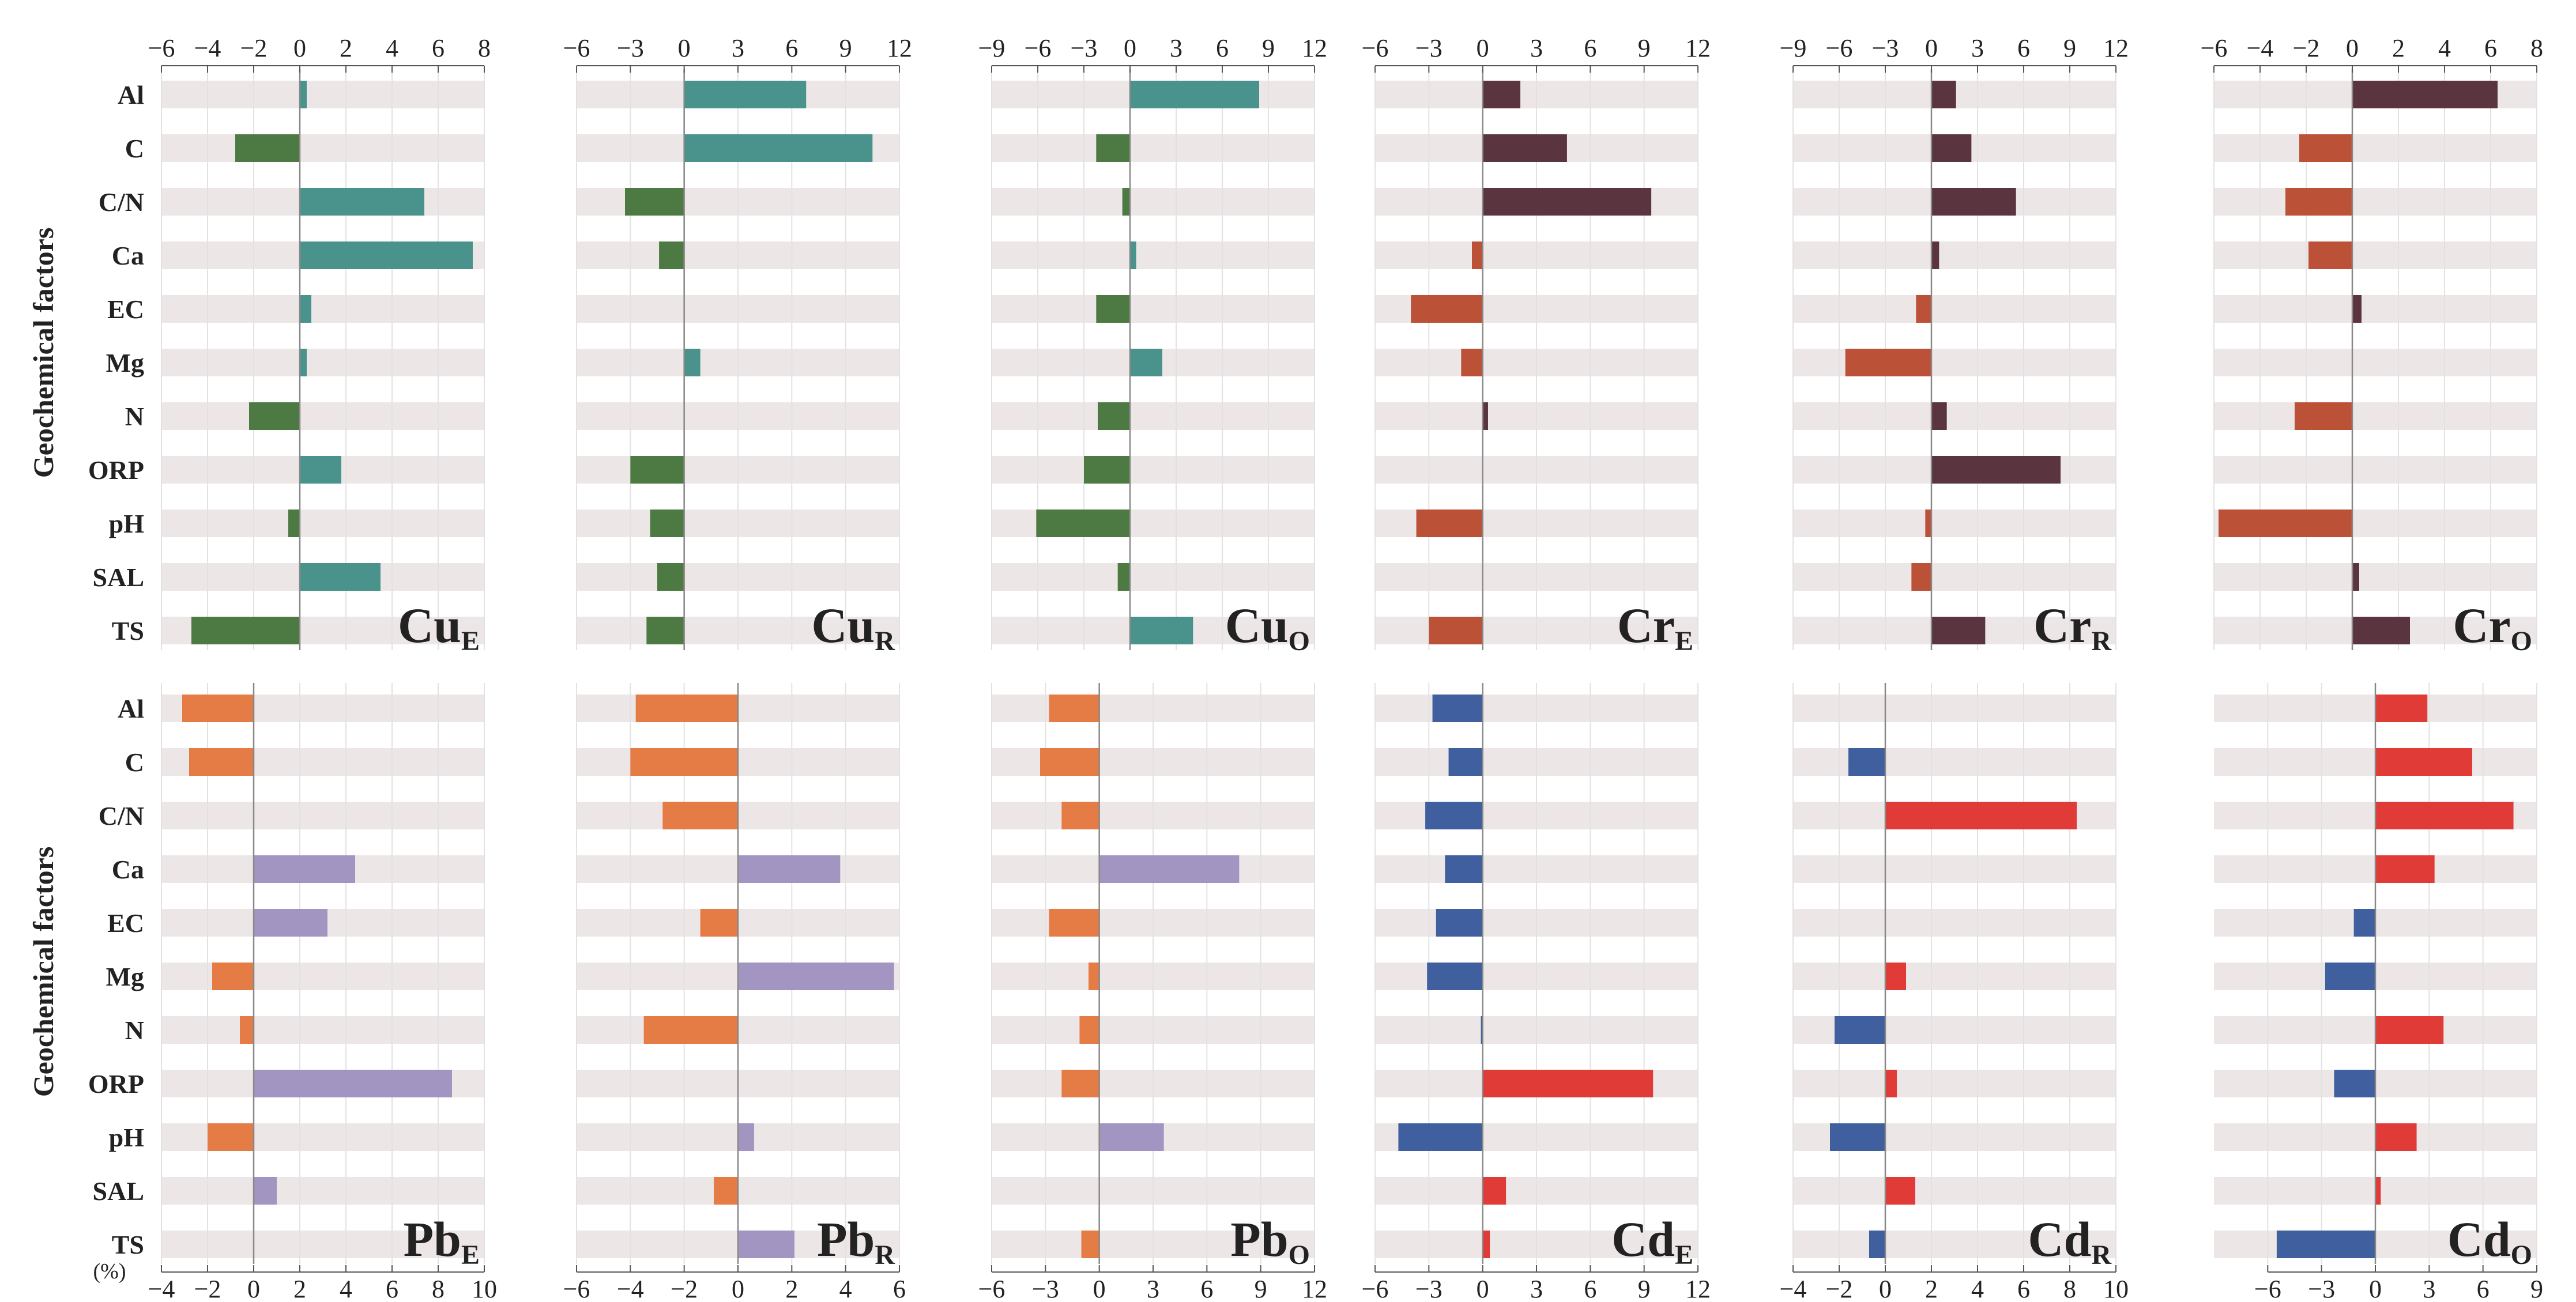 This screenshot has width=2576, height=1302. I want to click on category-label: Ca, so click(128, 256).